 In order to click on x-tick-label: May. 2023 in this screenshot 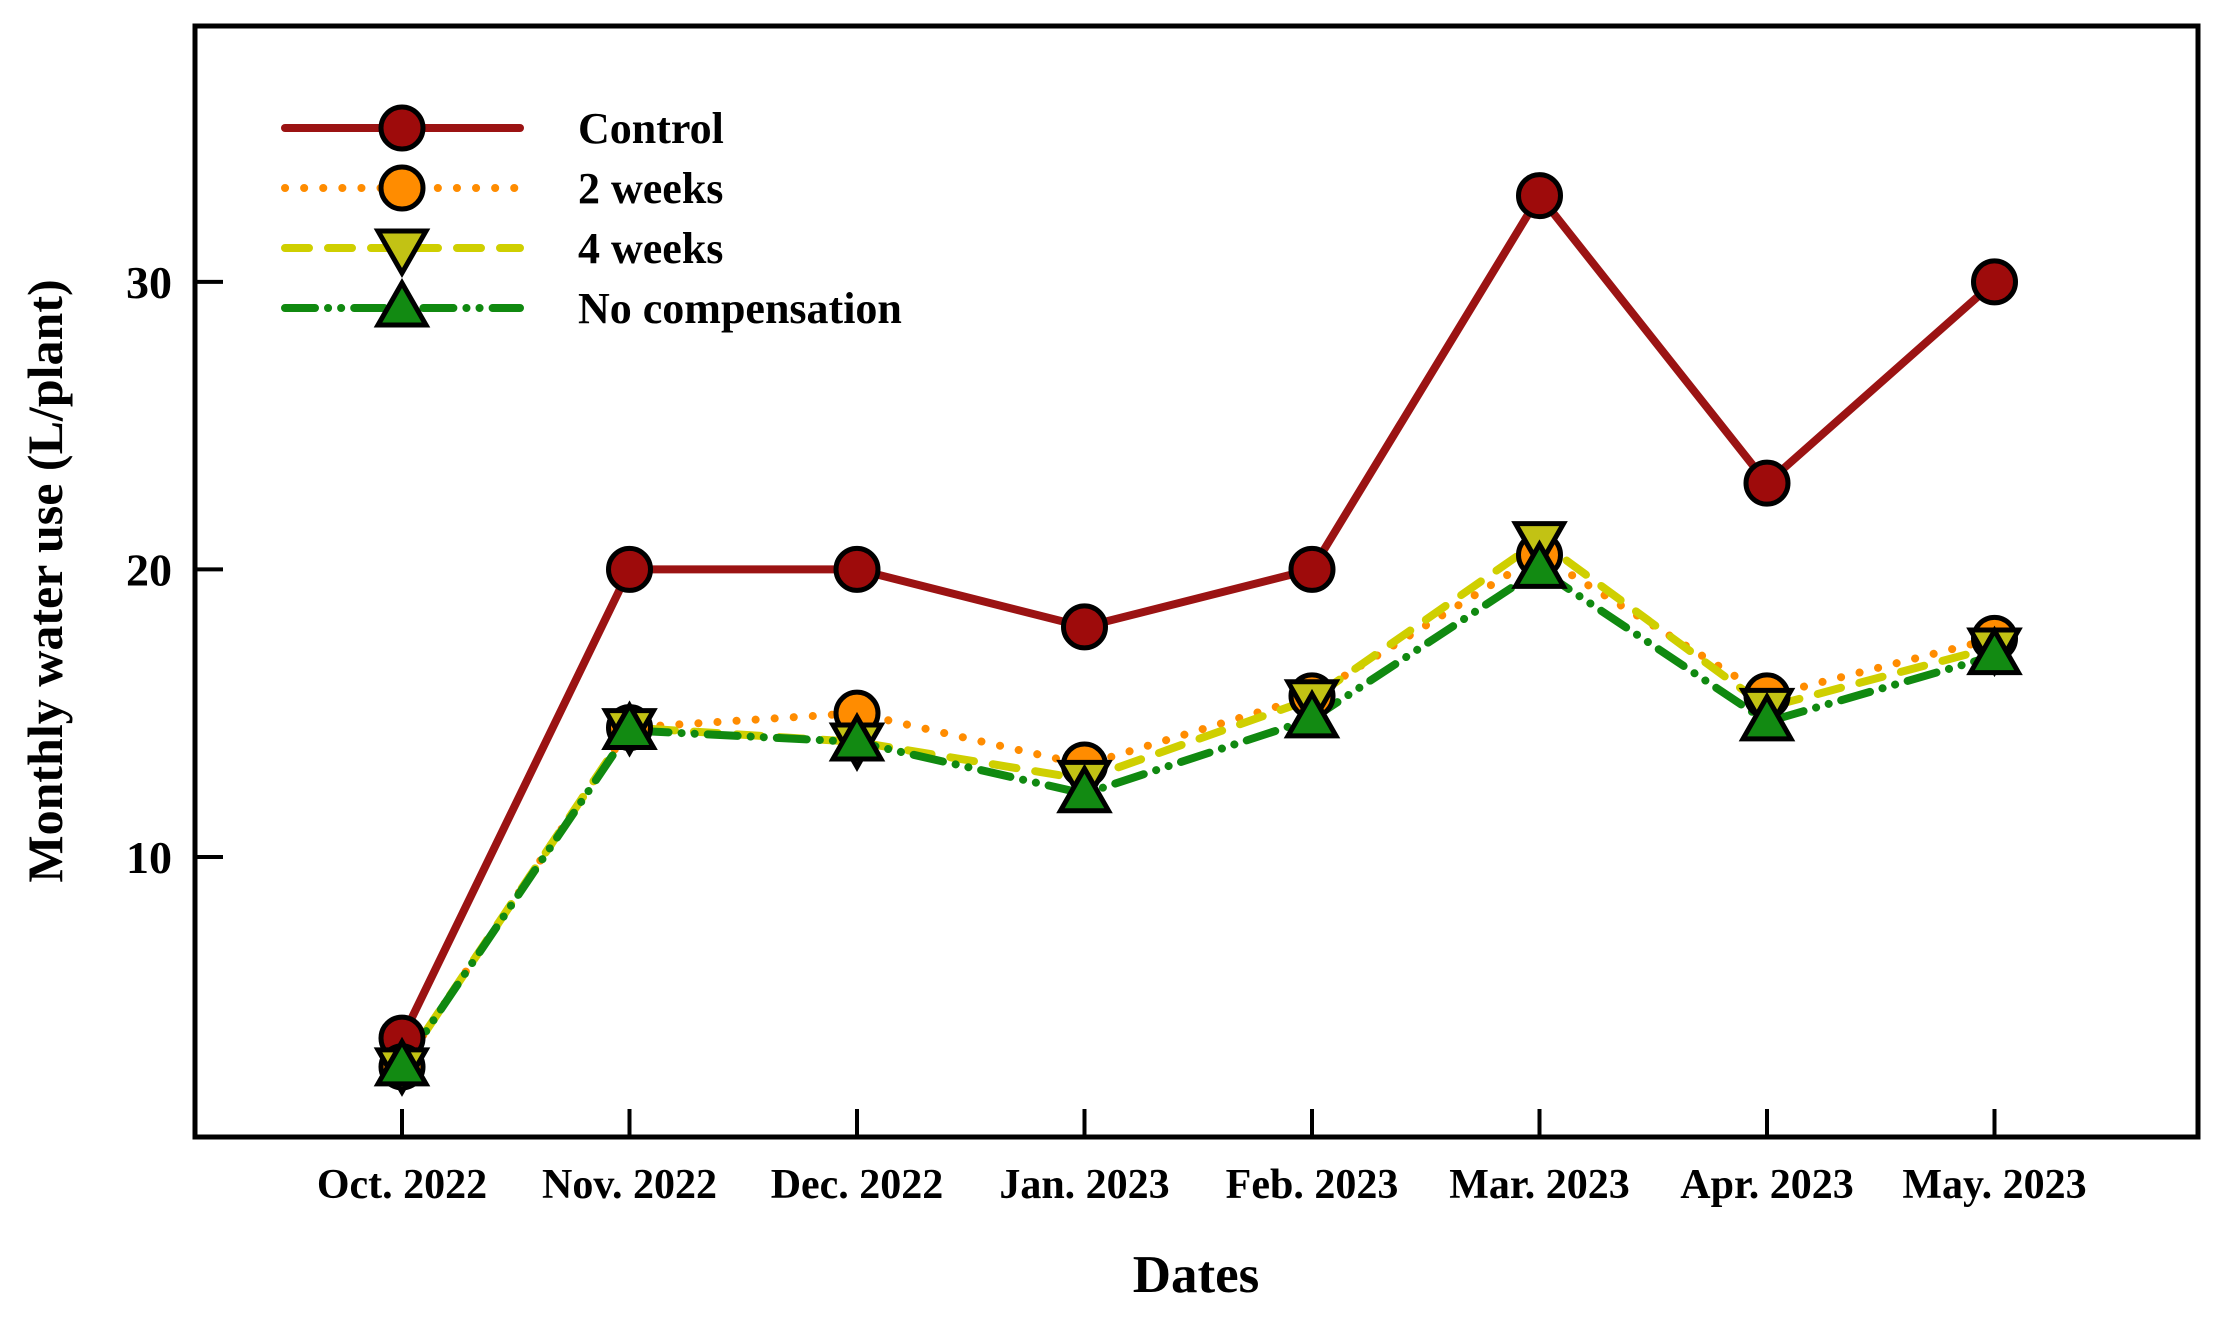, I will do `click(1994, 1185)`.